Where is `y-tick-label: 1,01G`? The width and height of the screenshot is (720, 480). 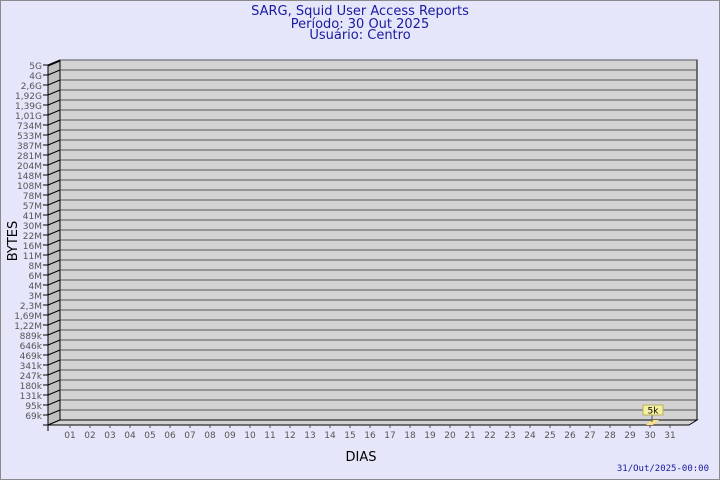
y-tick-label: 1,01G is located at coordinates (28, 117).